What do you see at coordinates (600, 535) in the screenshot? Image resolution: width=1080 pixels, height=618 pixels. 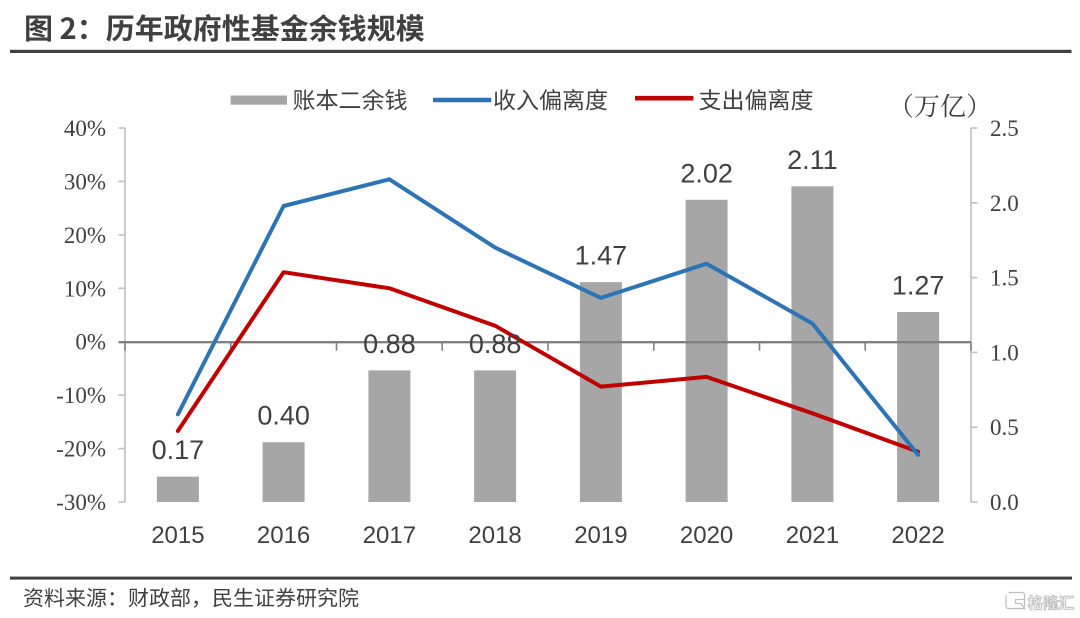 I see `svg-text: 2019` at bounding box center [600, 535].